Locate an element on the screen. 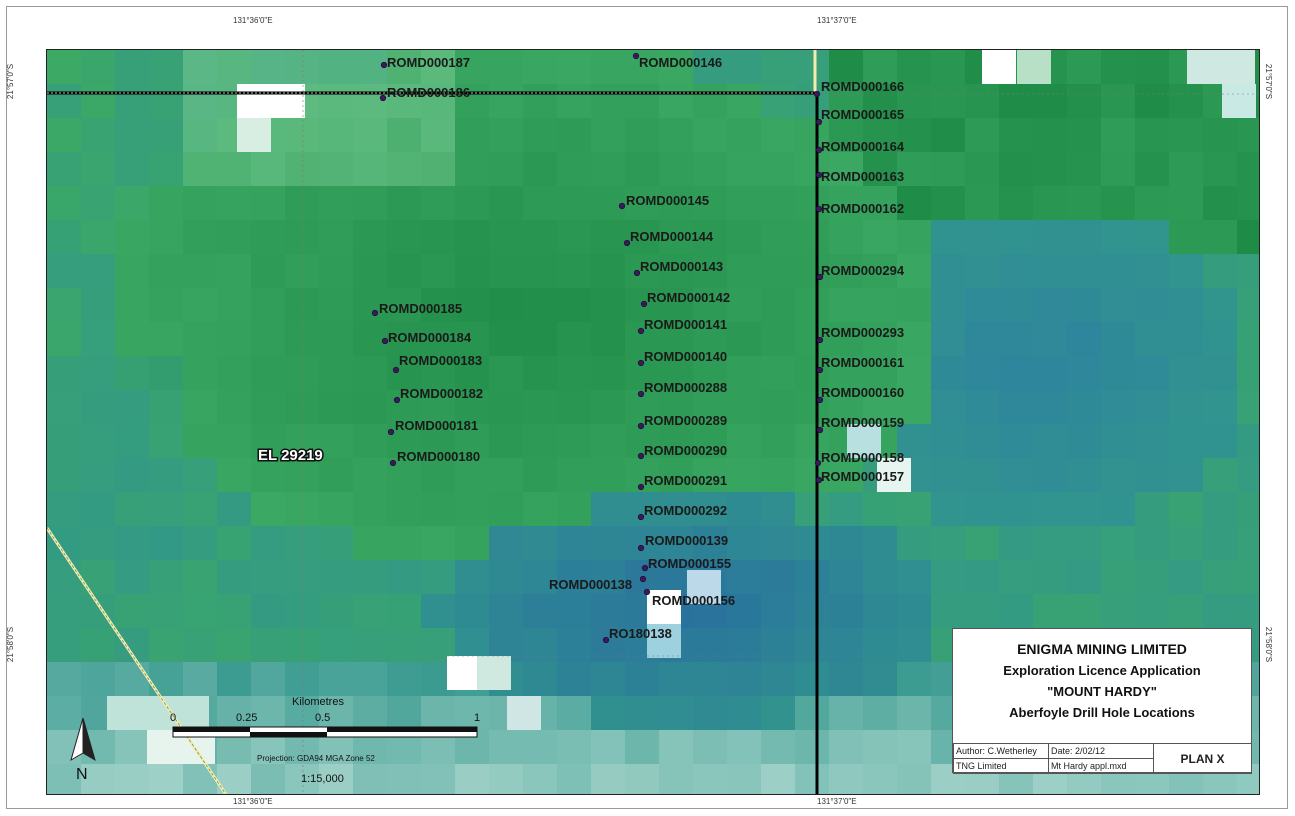 The image size is (1295, 816). drill-hole-label: ROMD000143 is located at coordinates (681, 266).